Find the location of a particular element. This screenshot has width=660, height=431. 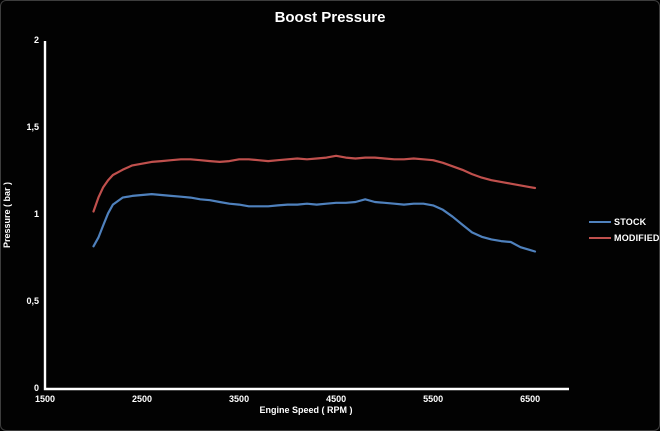

modified-line-swatch-icon is located at coordinates (600, 238).